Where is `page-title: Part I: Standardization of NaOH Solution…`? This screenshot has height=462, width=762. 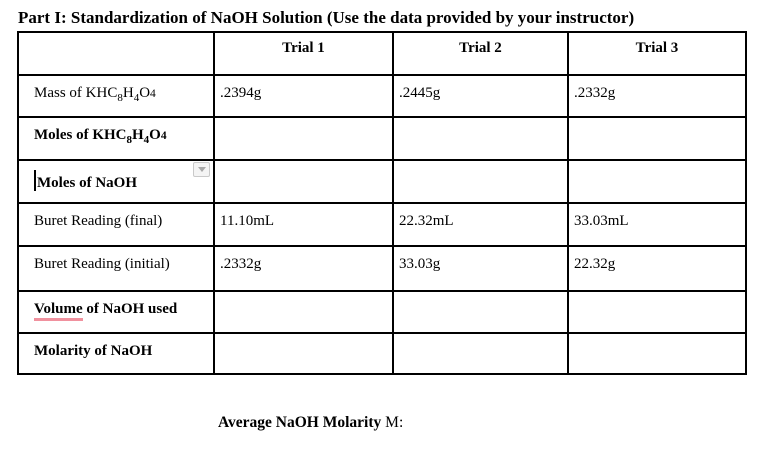 page-title: Part I: Standardization of NaOH Solution… is located at coordinates (326, 17).